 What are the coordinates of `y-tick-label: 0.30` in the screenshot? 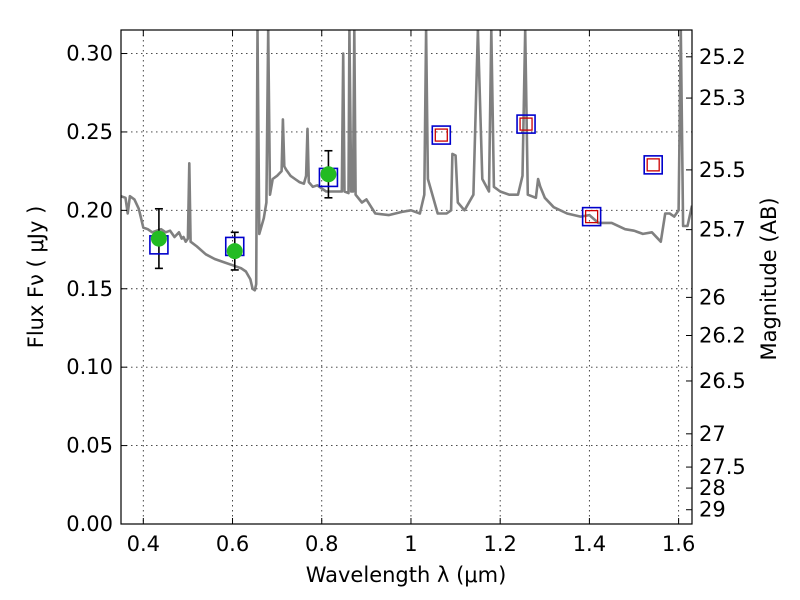 It's located at (89, 54).